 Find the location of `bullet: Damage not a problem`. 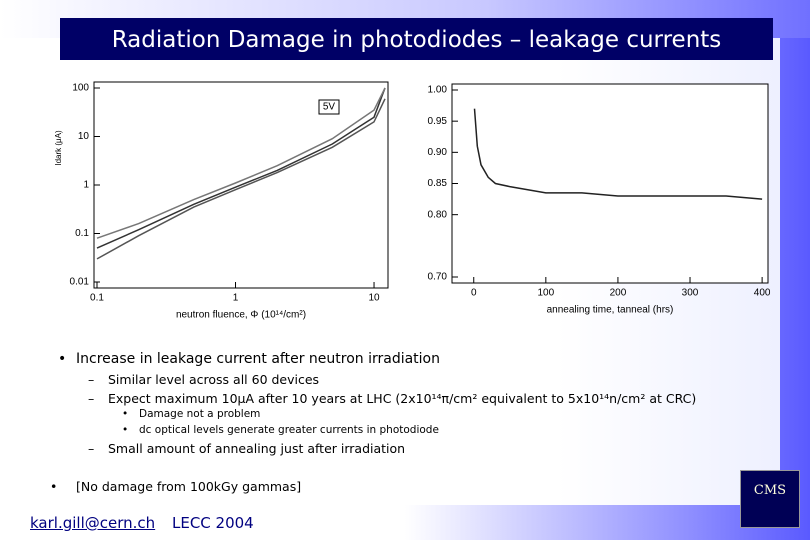

bullet: Damage not a problem is located at coordinates (200, 414).